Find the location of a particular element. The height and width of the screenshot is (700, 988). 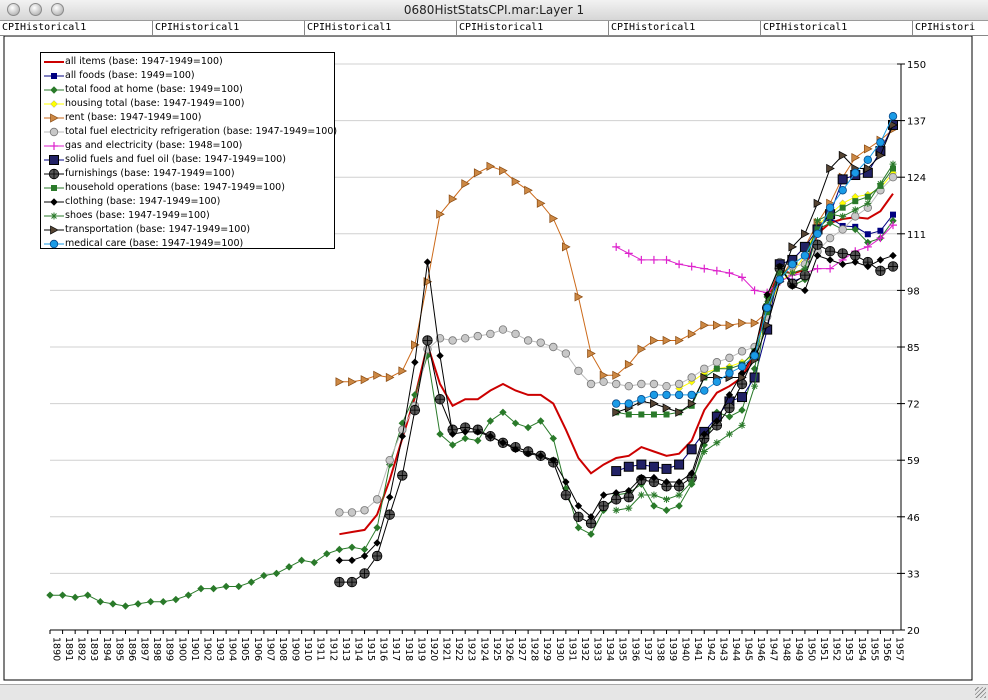

x-tick-label: 1899 is located at coordinates (169, 649).